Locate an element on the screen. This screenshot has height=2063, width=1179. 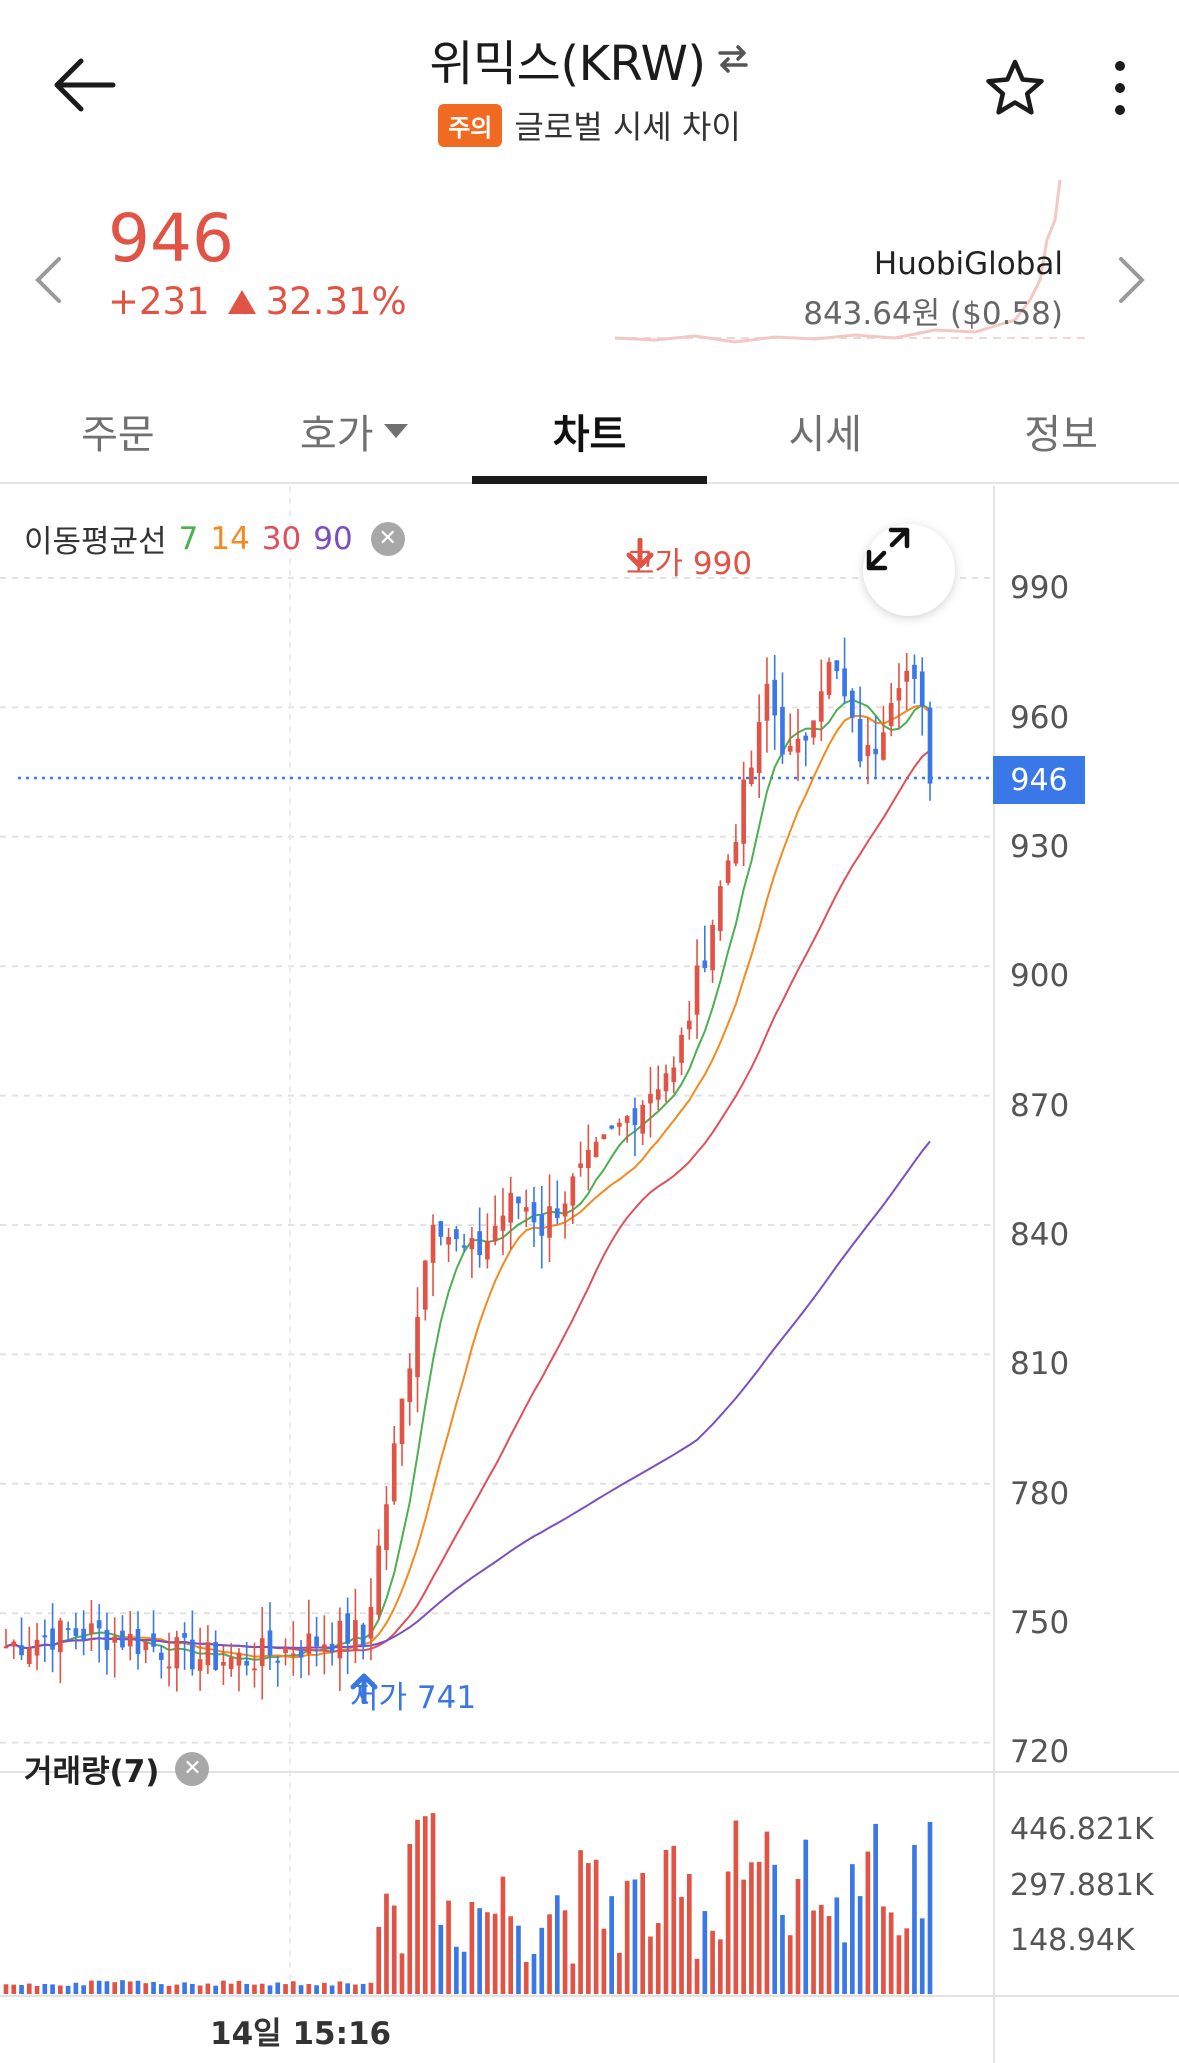
arrow-up-icon is located at coordinates (364, 1688).